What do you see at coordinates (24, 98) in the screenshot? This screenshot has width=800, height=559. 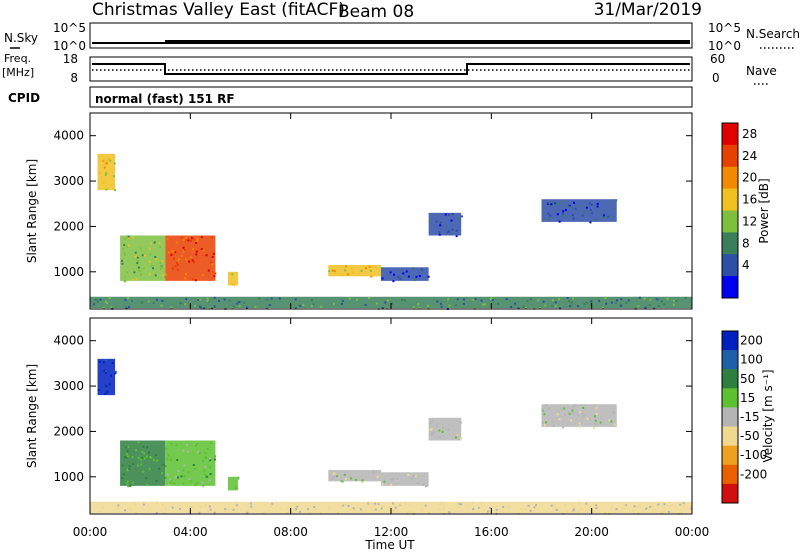 I see `cpid-label: CPID` at bounding box center [24, 98].